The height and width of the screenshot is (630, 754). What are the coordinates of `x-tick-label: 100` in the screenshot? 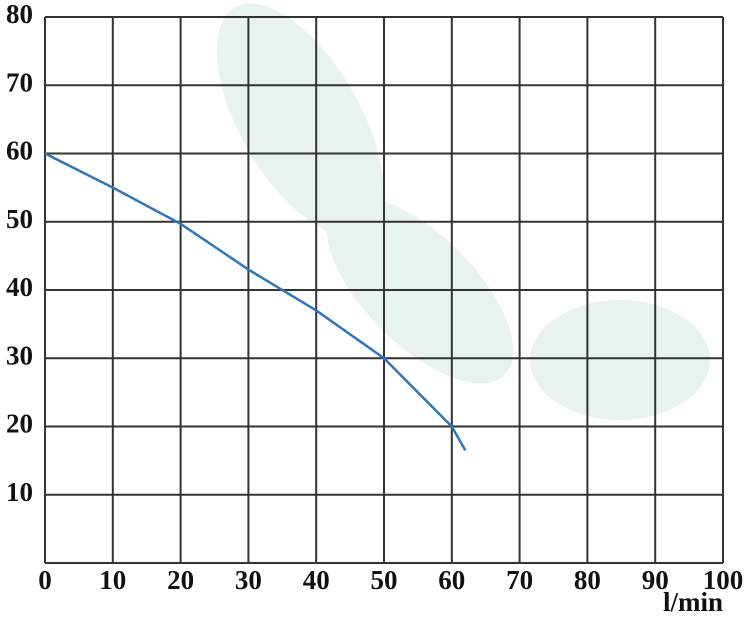 It's located at (723, 580).